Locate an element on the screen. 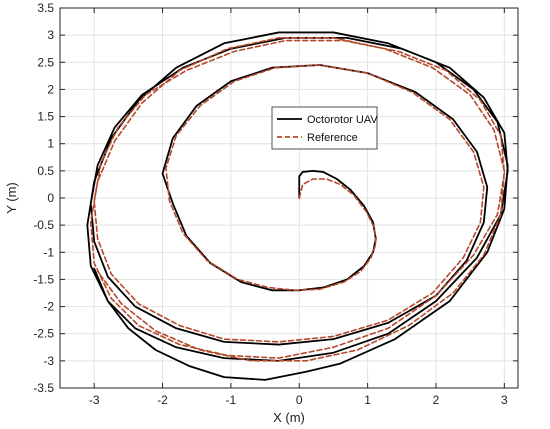  legend-box is located at coordinates (324, 128).